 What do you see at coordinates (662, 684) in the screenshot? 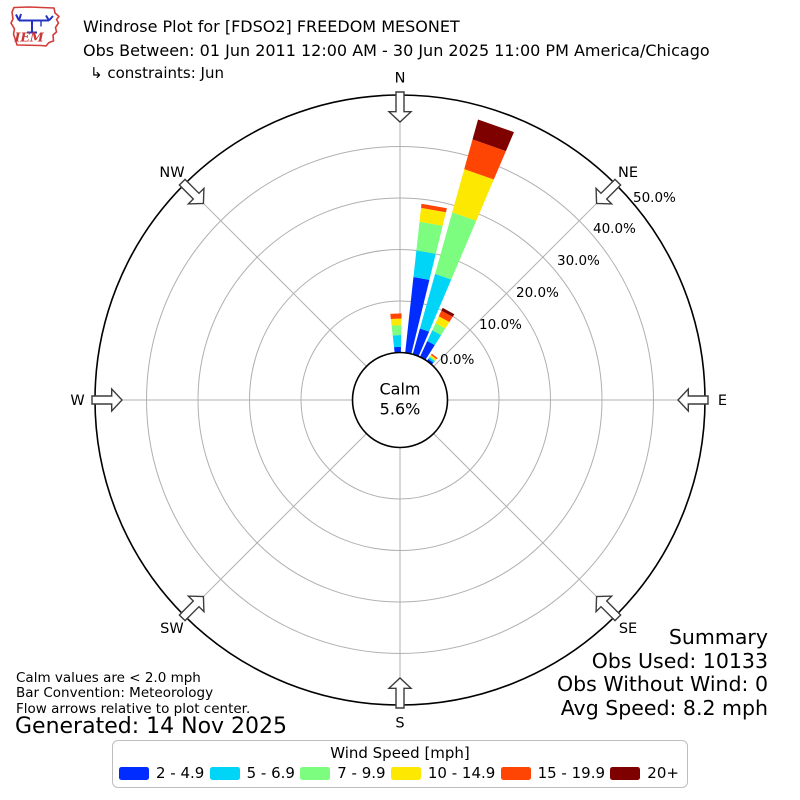
I see `obs-without-wind: Obs Without Wind: 0` at bounding box center [662, 684].